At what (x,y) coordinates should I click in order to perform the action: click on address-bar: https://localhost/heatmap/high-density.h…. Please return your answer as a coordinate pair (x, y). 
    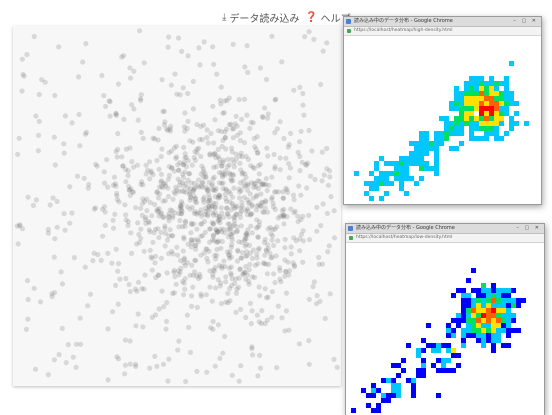
    Looking at the image, I should click on (442, 31).